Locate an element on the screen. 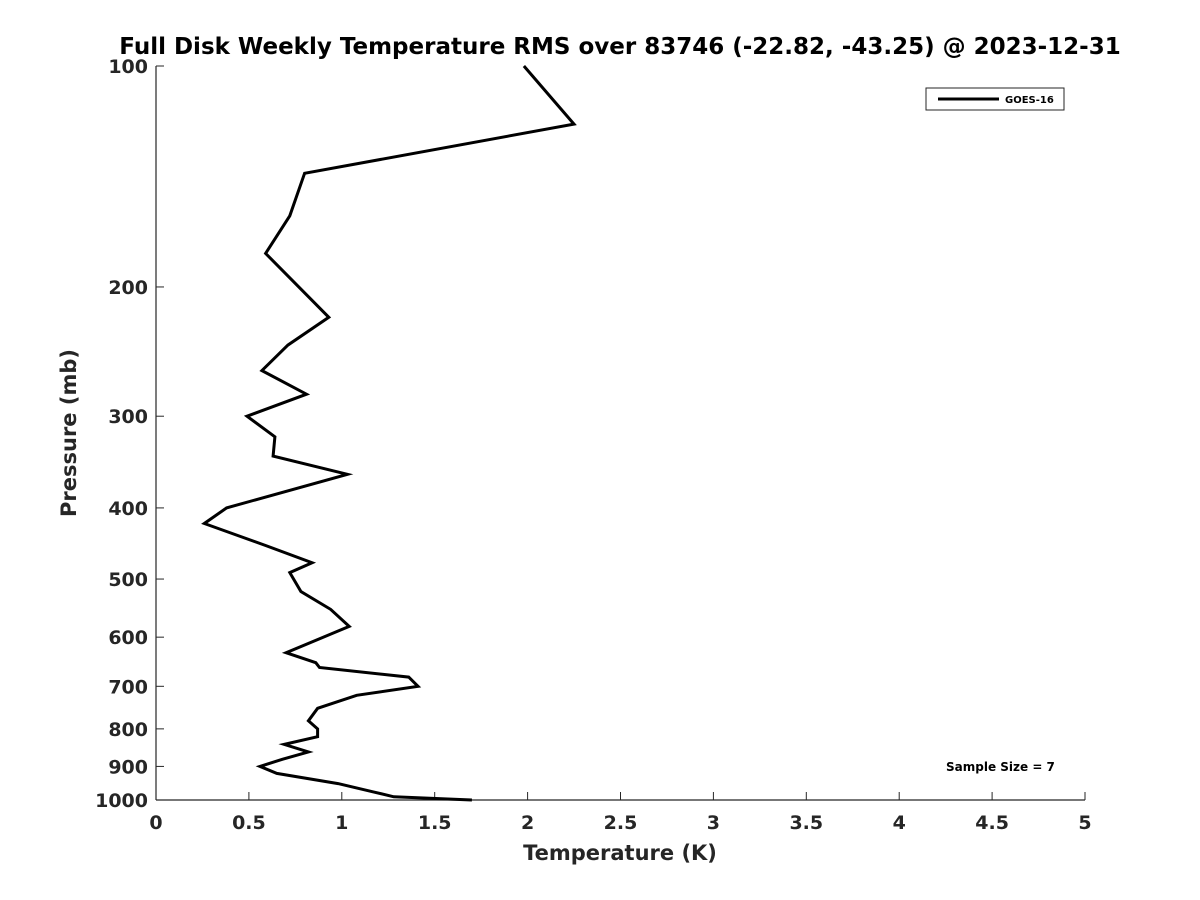 This screenshot has height=900, width=1200. y-axis-ticks: 100 200 300 400 500 600 700 800 900 1000 is located at coordinates (129, 434).